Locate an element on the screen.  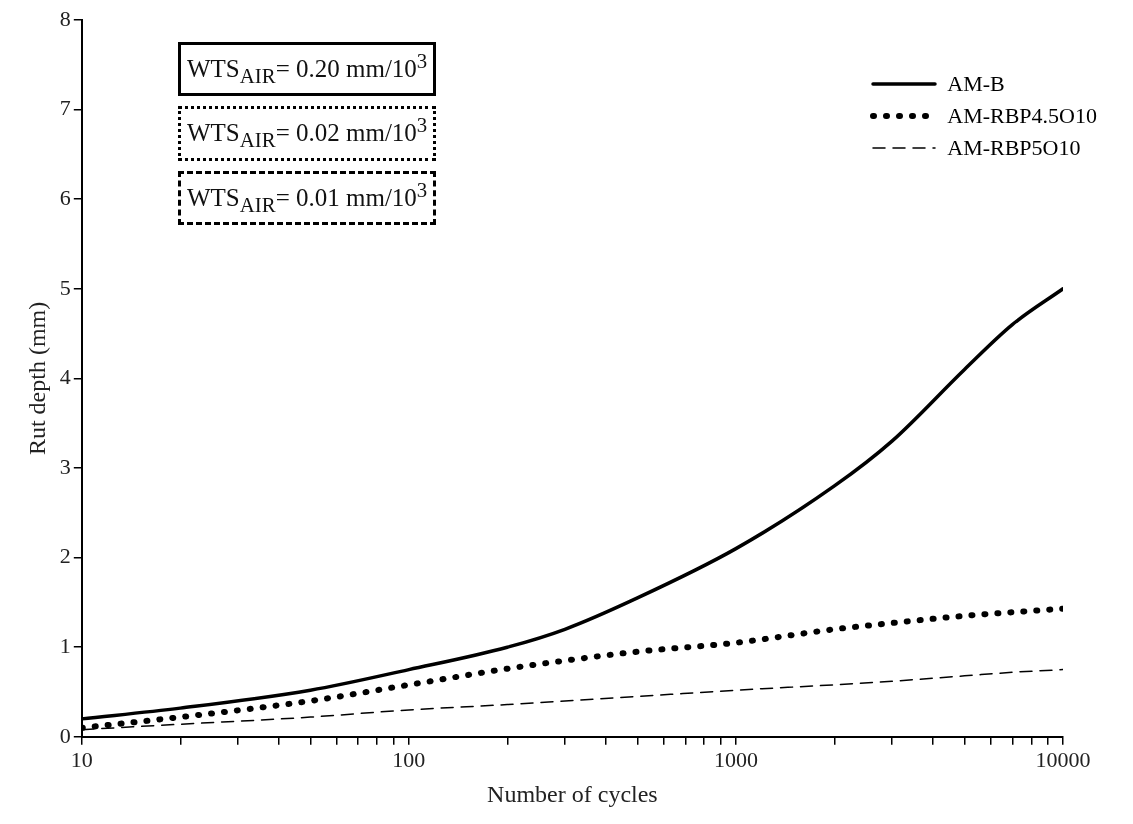
legend-label: AM-B is located at coordinates (976, 84).